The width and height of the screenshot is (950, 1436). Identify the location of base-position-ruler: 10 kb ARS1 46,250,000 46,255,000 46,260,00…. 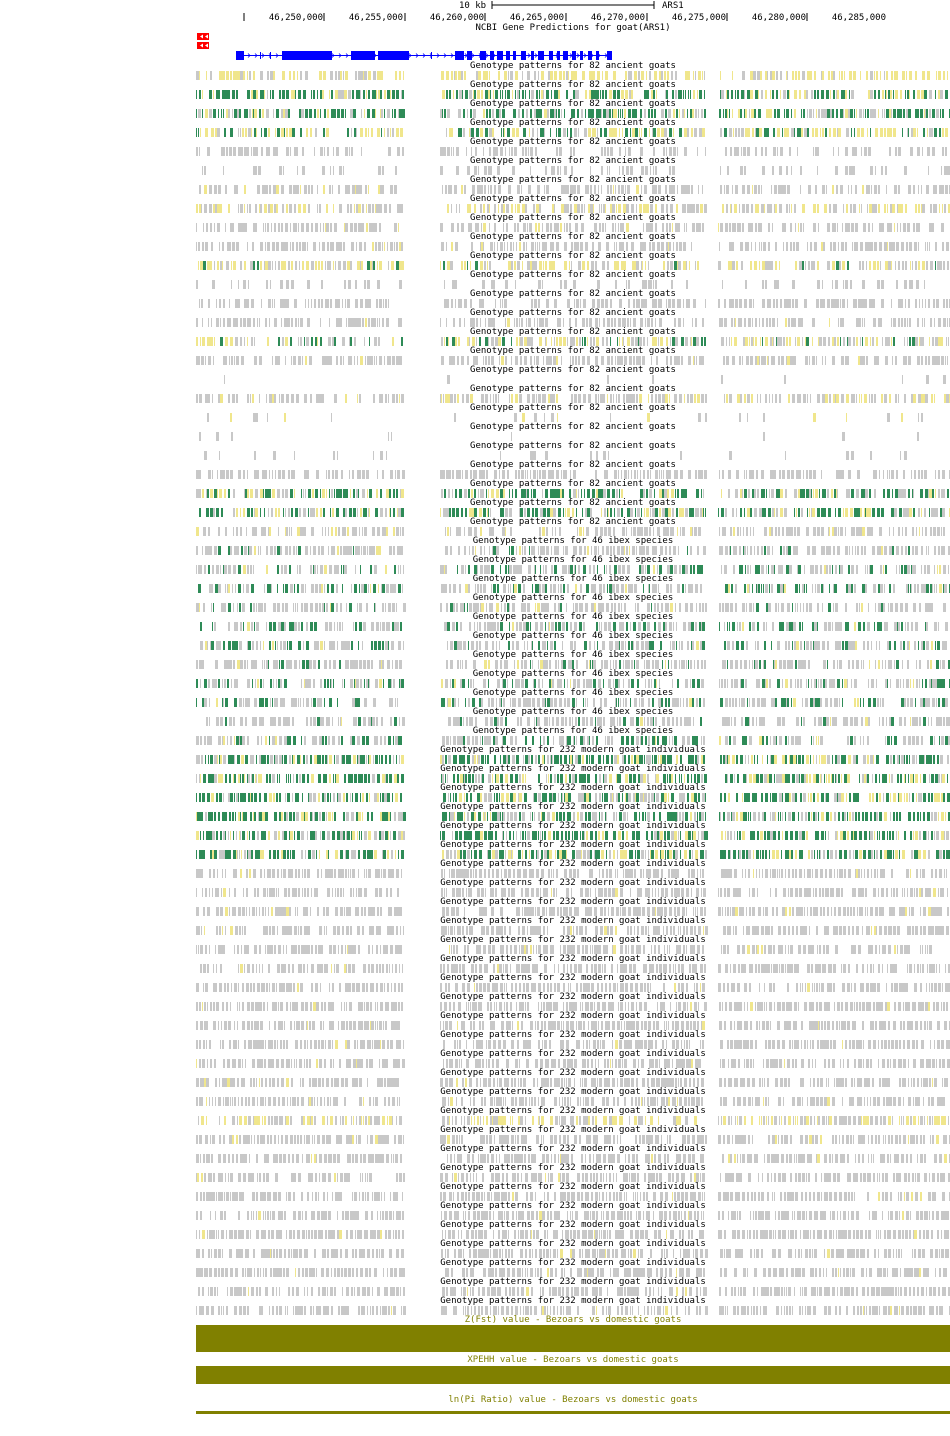
(564, 12).